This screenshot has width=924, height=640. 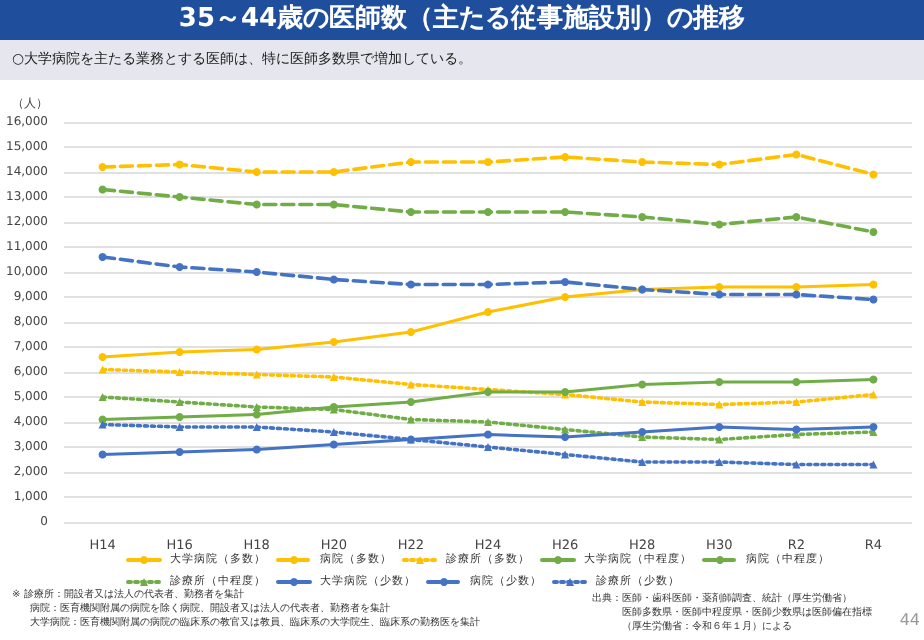 What do you see at coordinates (910, 620) in the screenshot?
I see `text: 44` at bounding box center [910, 620].